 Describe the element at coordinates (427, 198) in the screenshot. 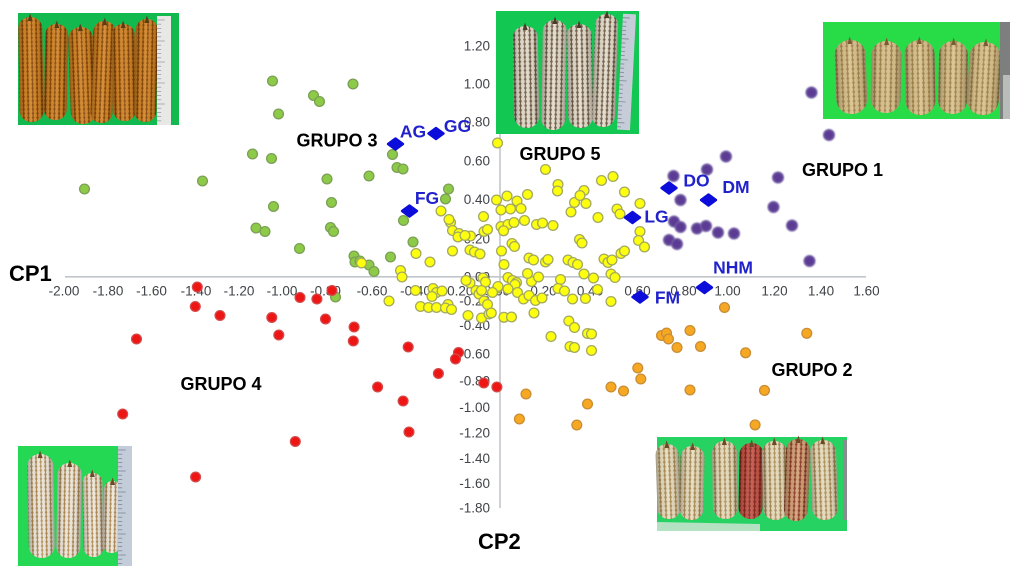

I see `svg-text: FG` at that location.